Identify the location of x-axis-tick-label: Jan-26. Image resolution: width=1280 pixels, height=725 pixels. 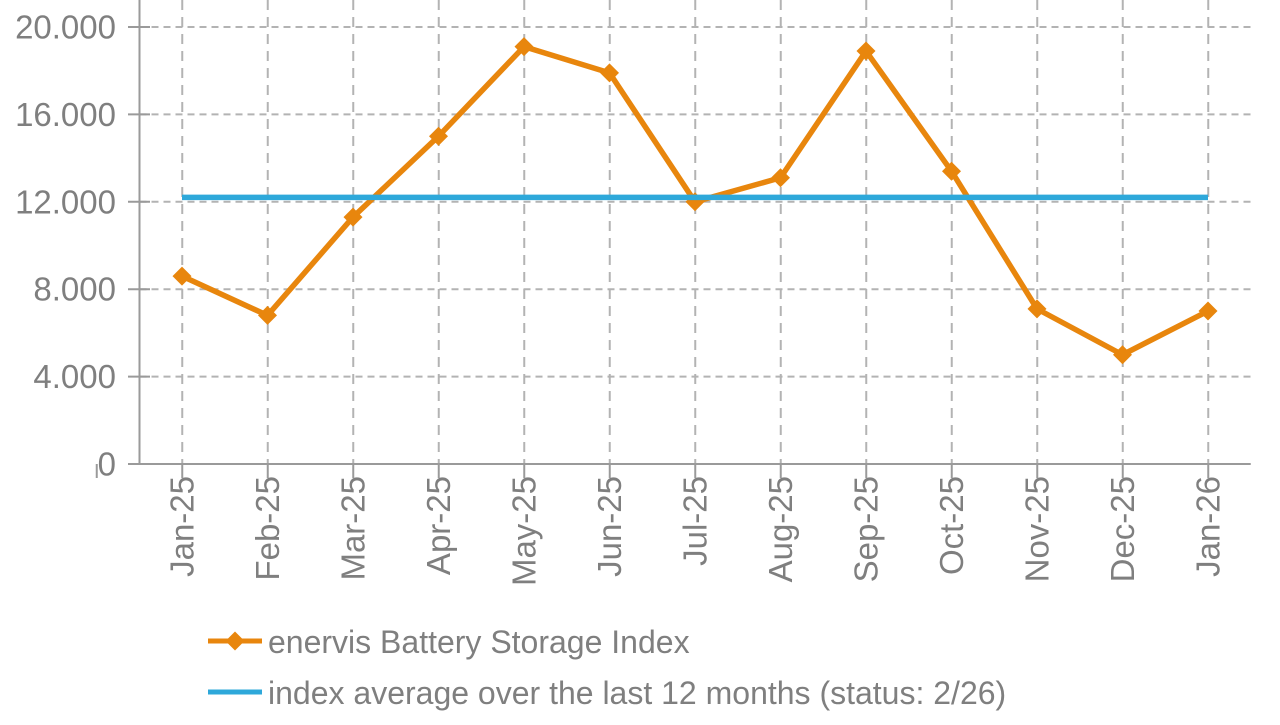
(1208, 526).